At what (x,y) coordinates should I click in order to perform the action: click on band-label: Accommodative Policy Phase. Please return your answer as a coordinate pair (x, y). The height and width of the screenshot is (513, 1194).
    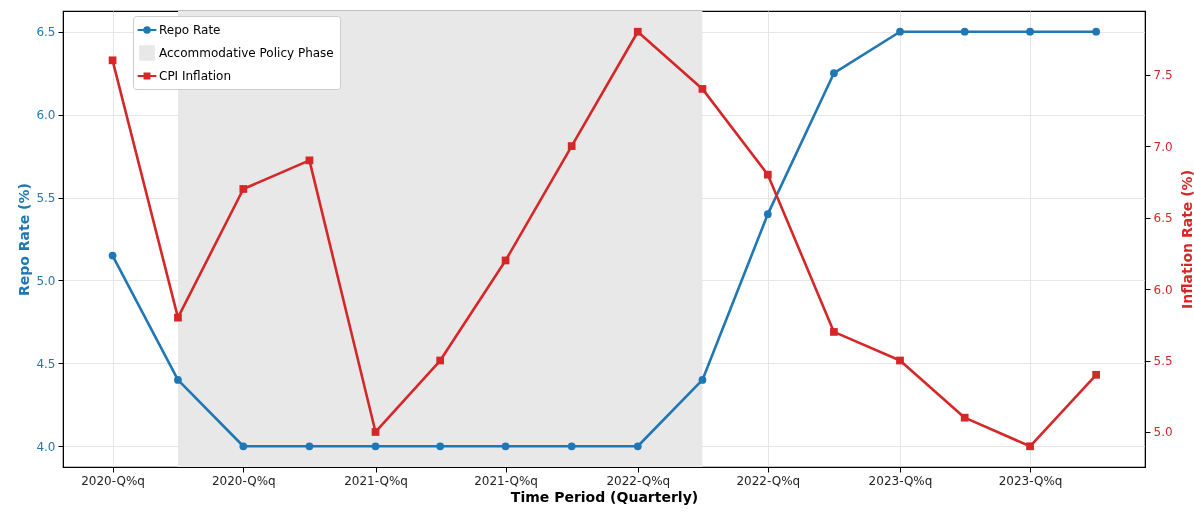
    Looking at the image, I should click on (246, 53).